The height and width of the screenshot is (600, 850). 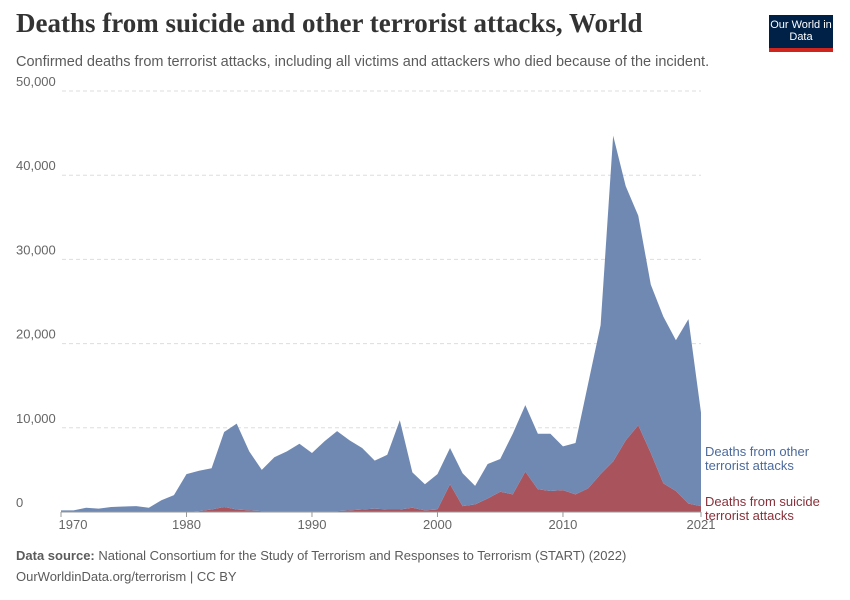 What do you see at coordinates (437, 524) in the screenshot?
I see `x-tick-label: 2000` at bounding box center [437, 524].